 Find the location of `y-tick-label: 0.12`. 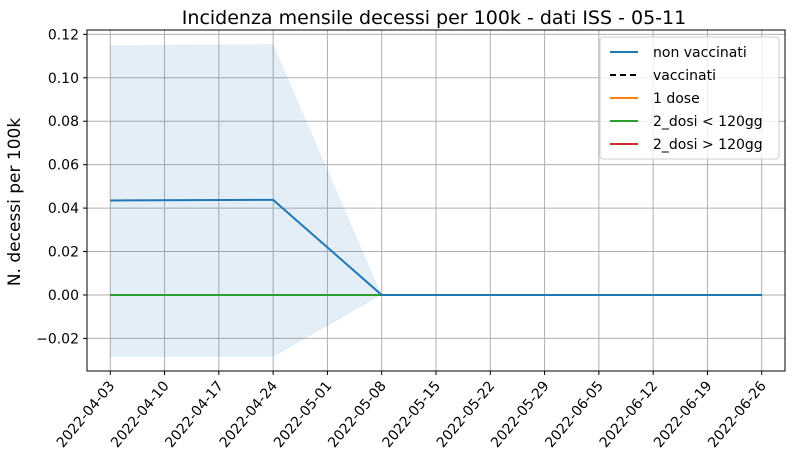

y-tick-label: 0.12 is located at coordinates (63, 35).